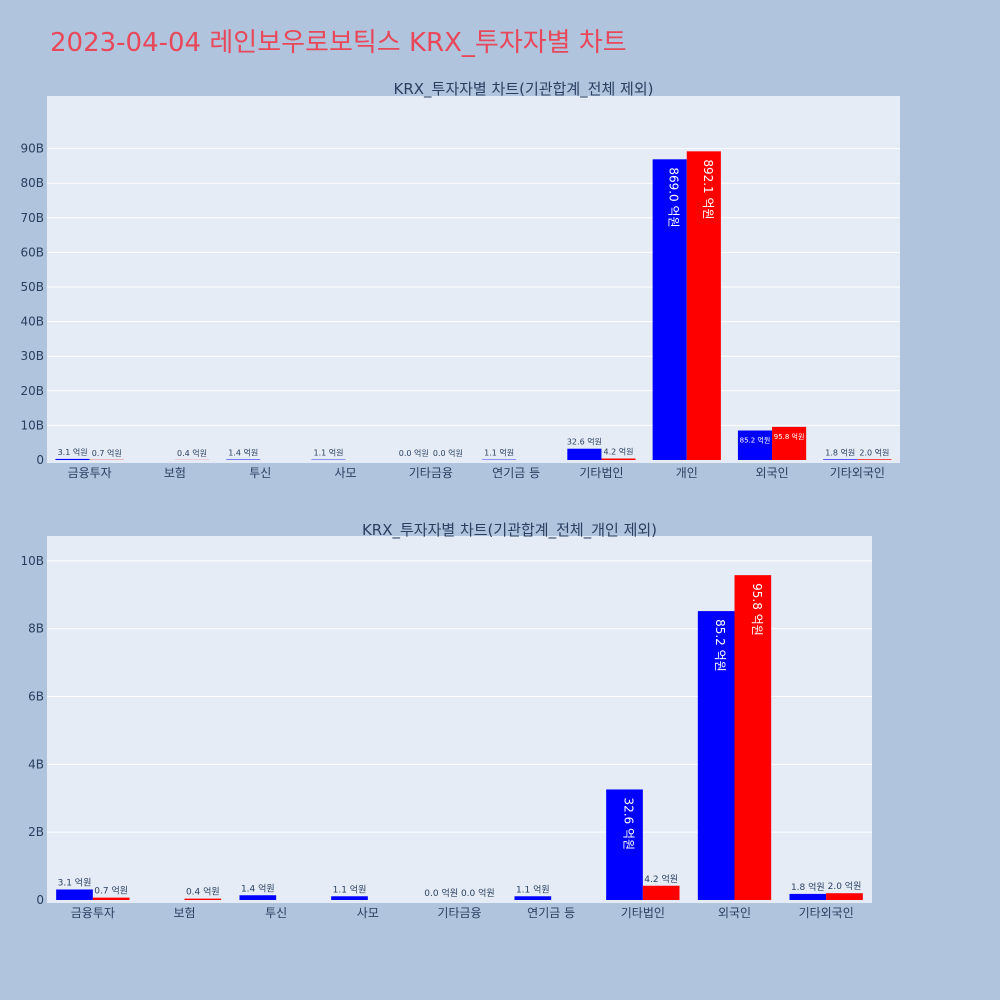  I want to click on y-tick-label: 20B, so click(32, 391).